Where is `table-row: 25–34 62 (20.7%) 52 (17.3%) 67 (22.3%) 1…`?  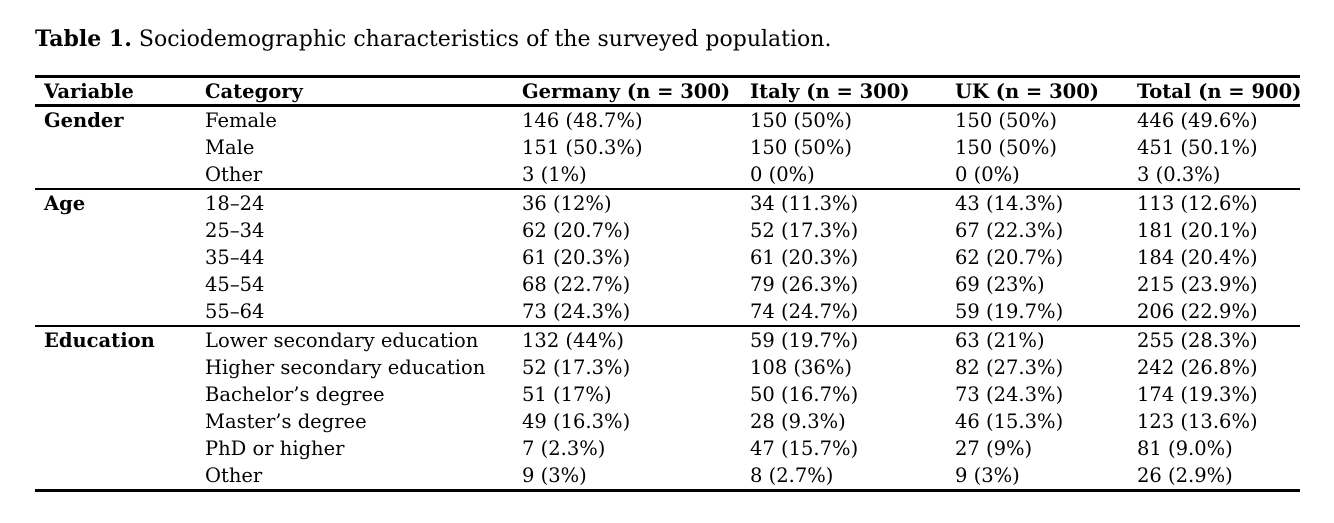 table-row: 25–34 62 (20.7%) 52 (17.3%) 67 (22.3%) 1… is located at coordinates (667, 230).